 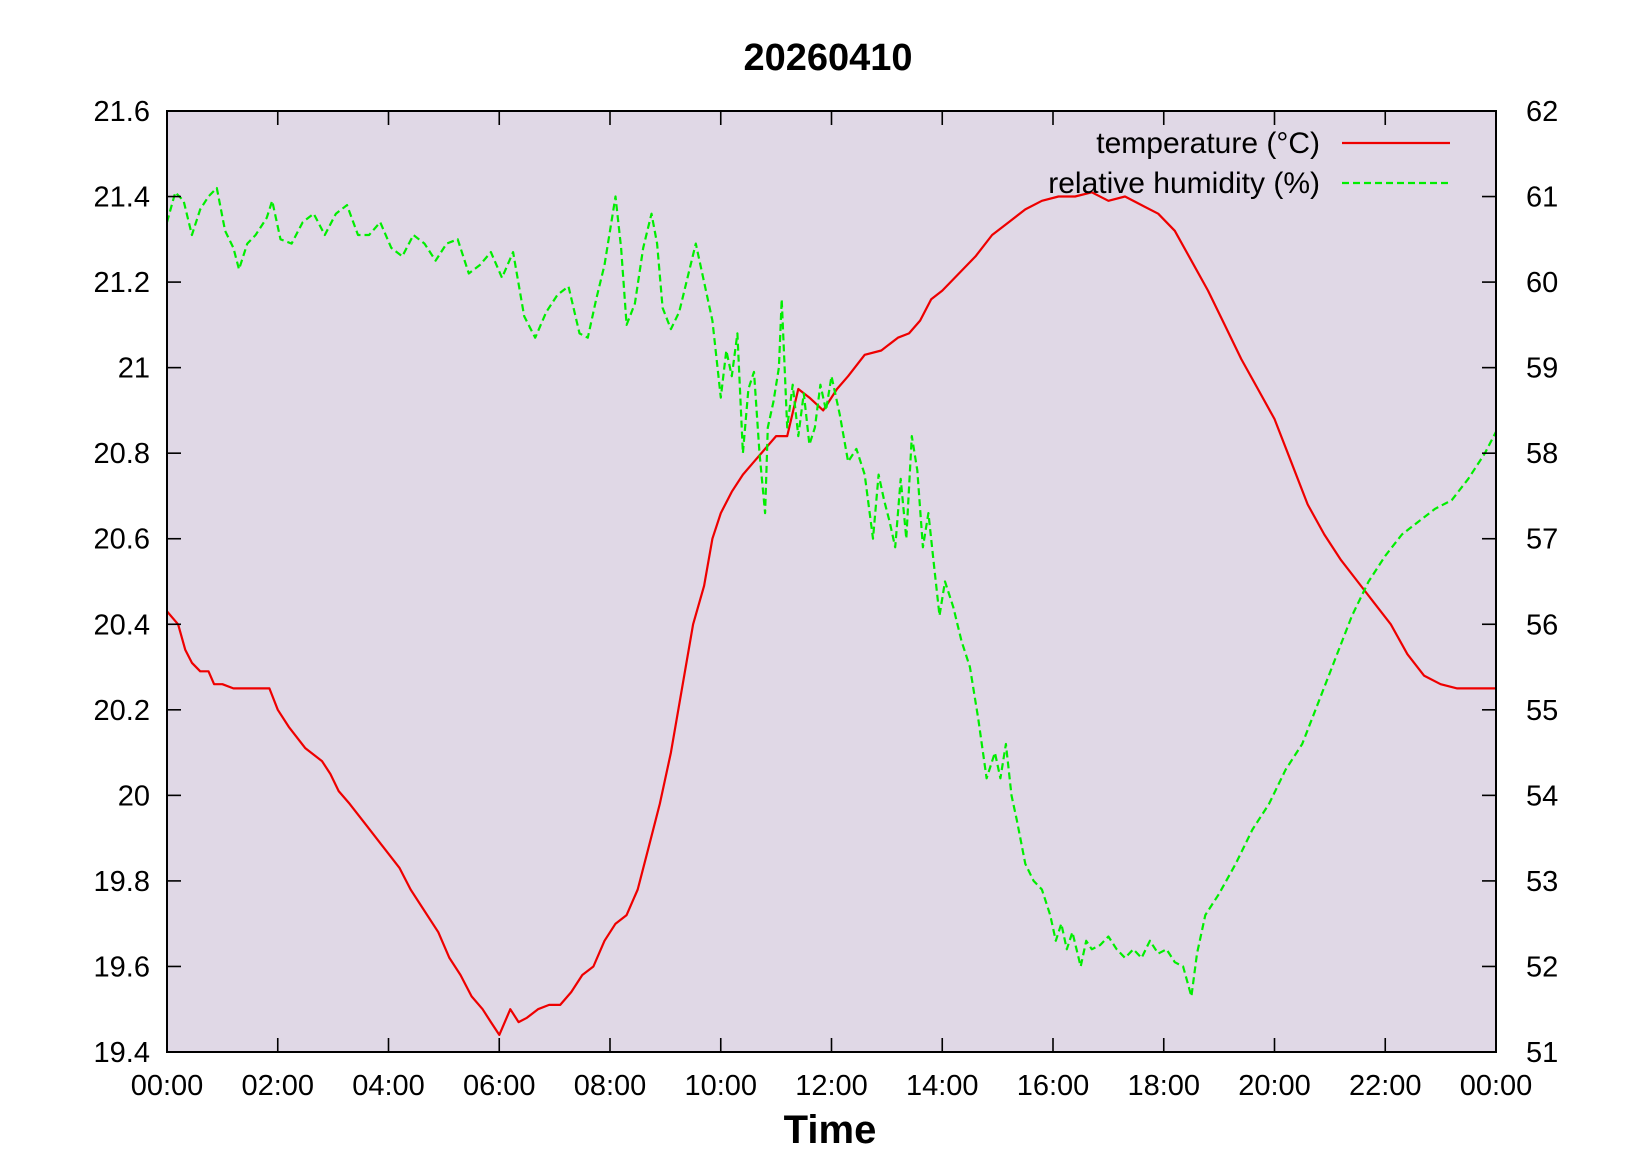 What do you see at coordinates (122, 540) in the screenshot?
I see `y-tick-label: 20.6` at bounding box center [122, 540].